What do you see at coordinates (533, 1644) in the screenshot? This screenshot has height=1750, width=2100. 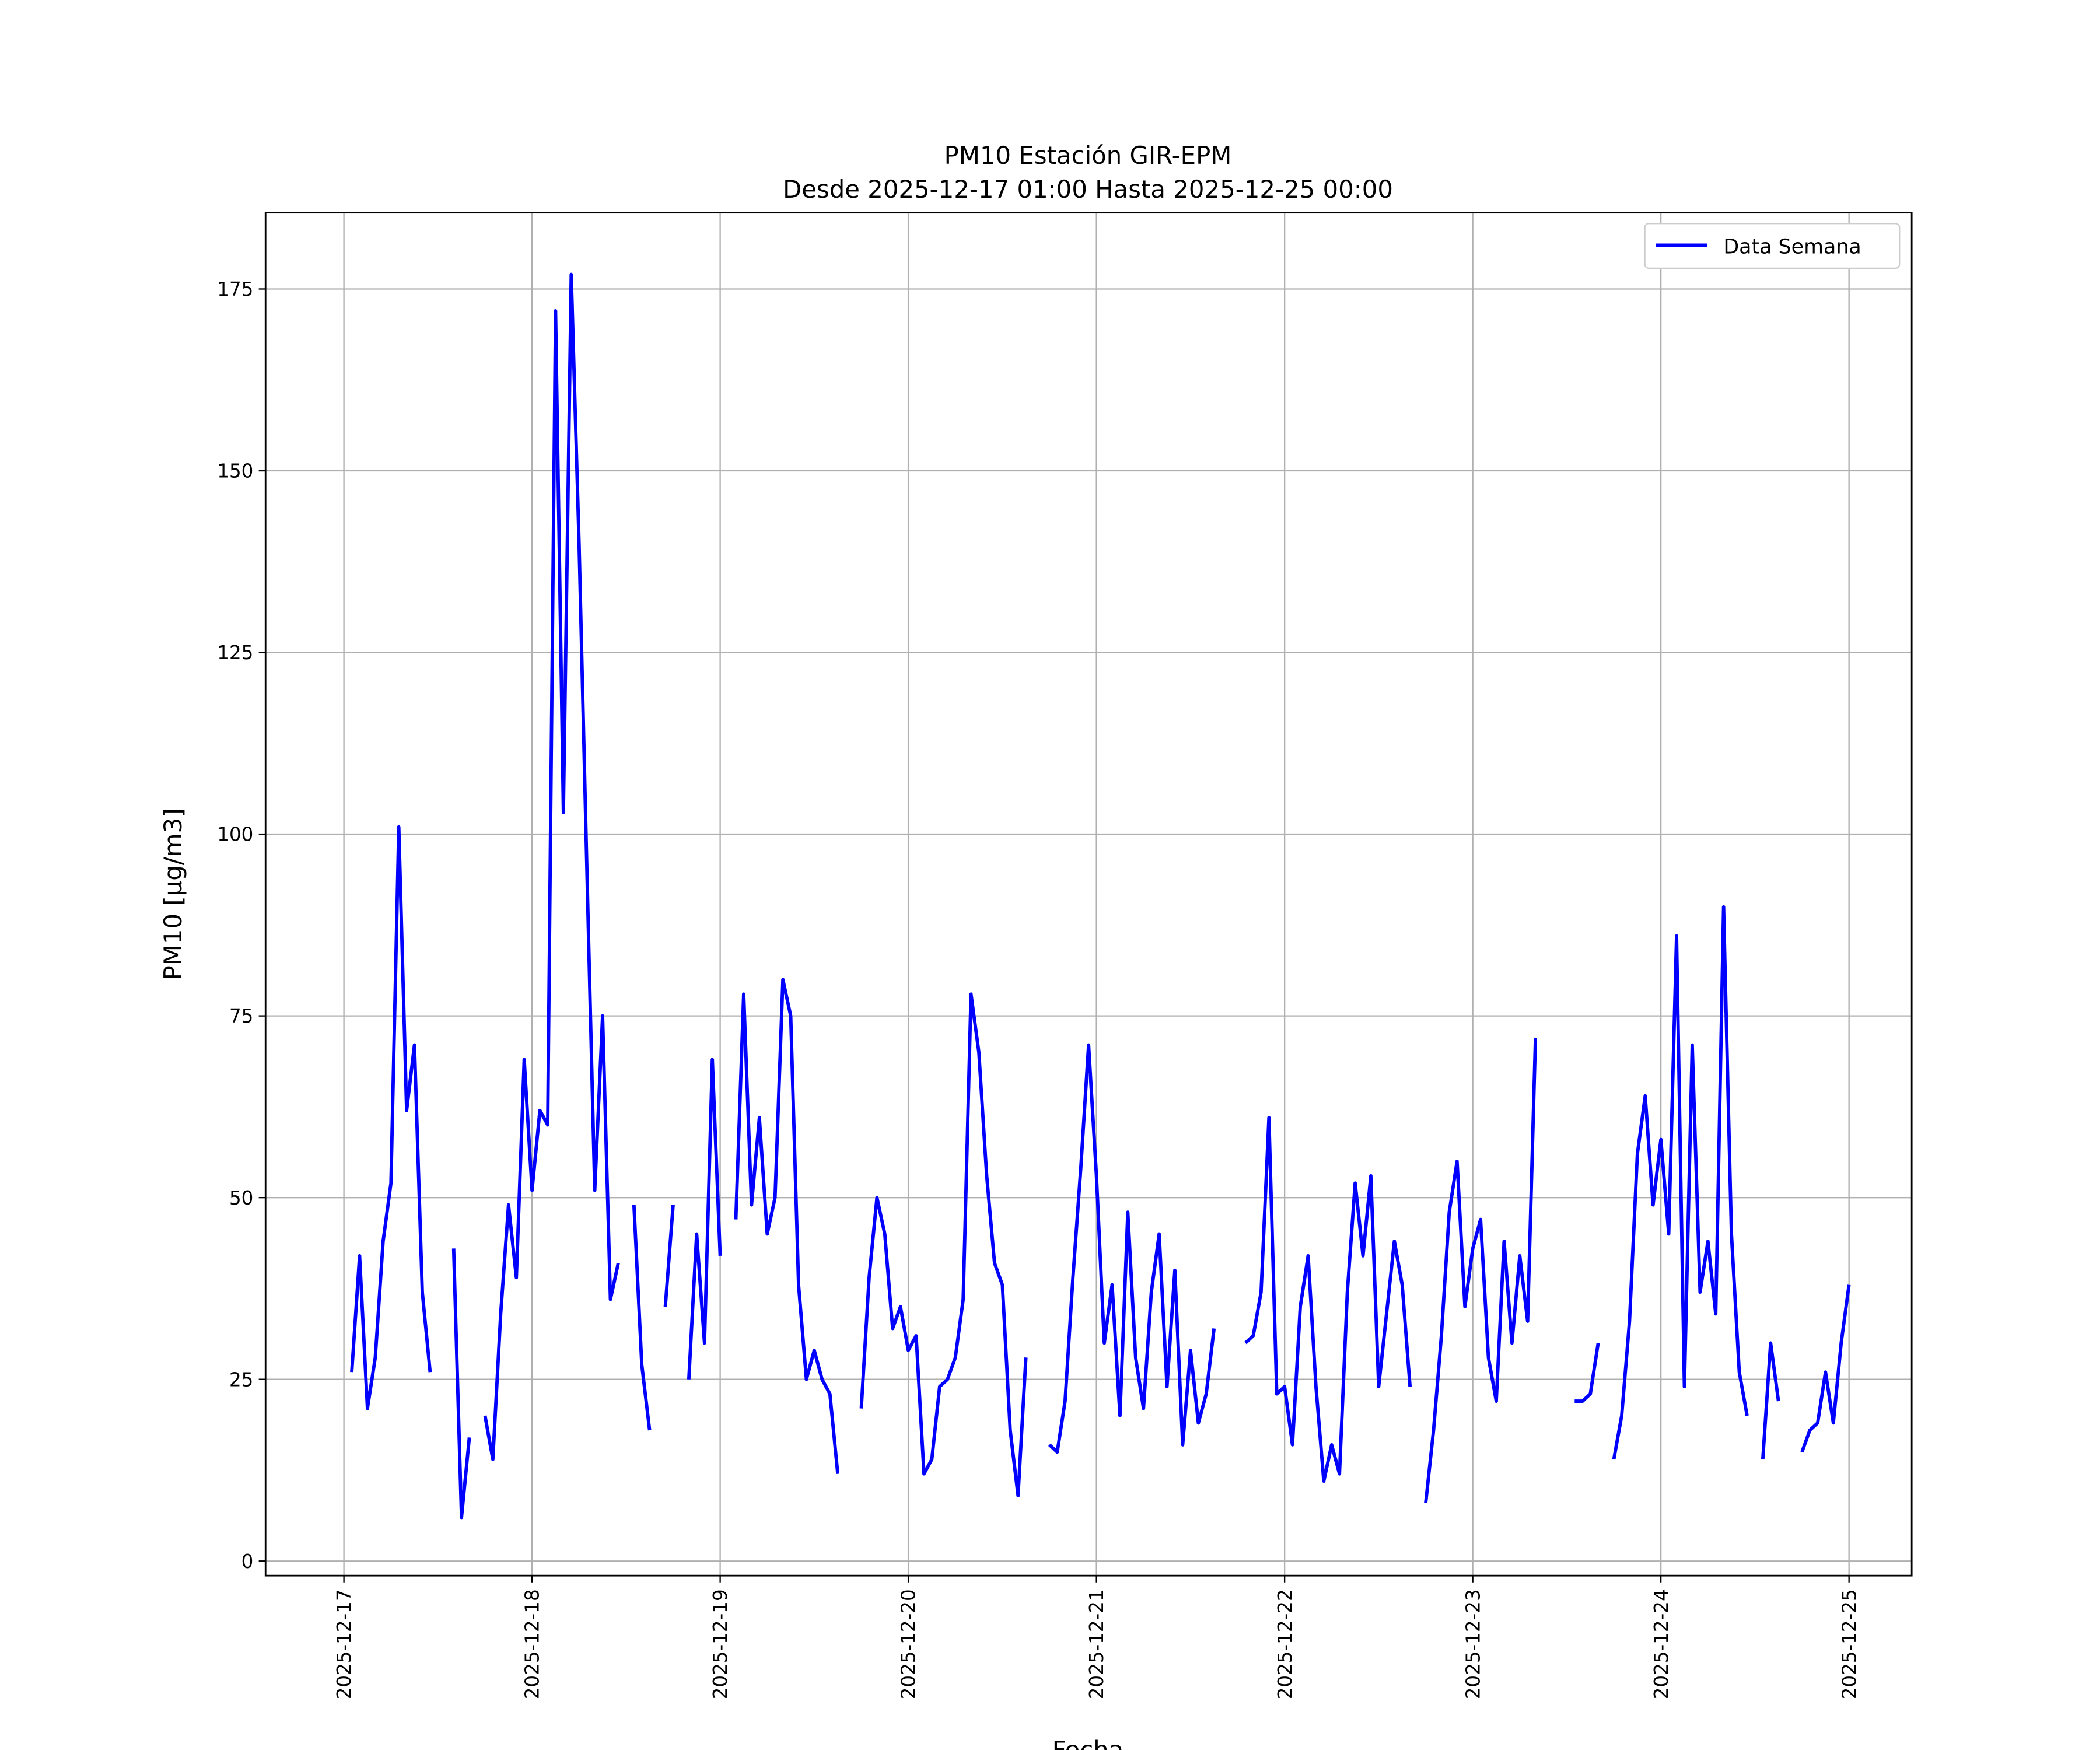 I see `x-tick-label: 2025-12-18` at bounding box center [533, 1644].